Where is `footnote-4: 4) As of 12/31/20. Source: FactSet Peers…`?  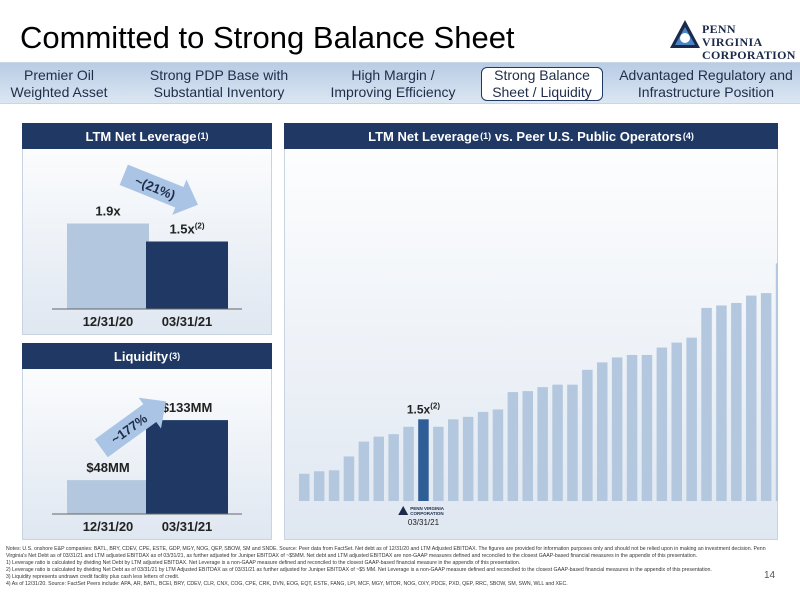 footnote-4: 4) As of 12/31/20. Source: FactSet Peers… is located at coordinates (287, 584).